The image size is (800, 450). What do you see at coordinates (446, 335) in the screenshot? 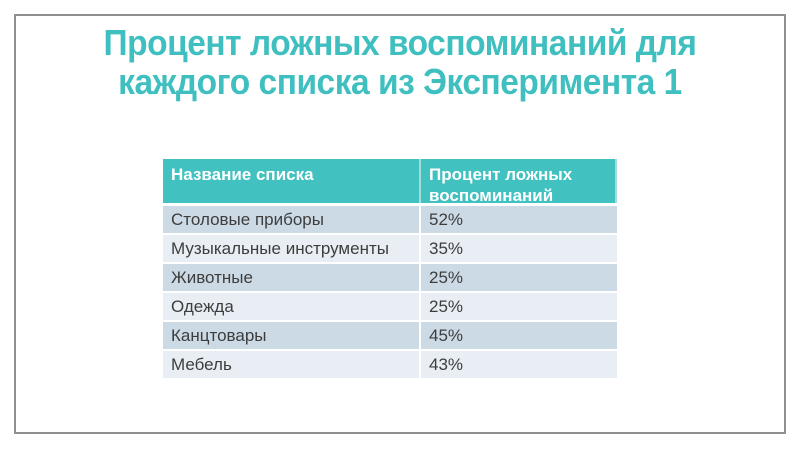
I see `cell-percent: 45%` at bounding box center [446, 335].